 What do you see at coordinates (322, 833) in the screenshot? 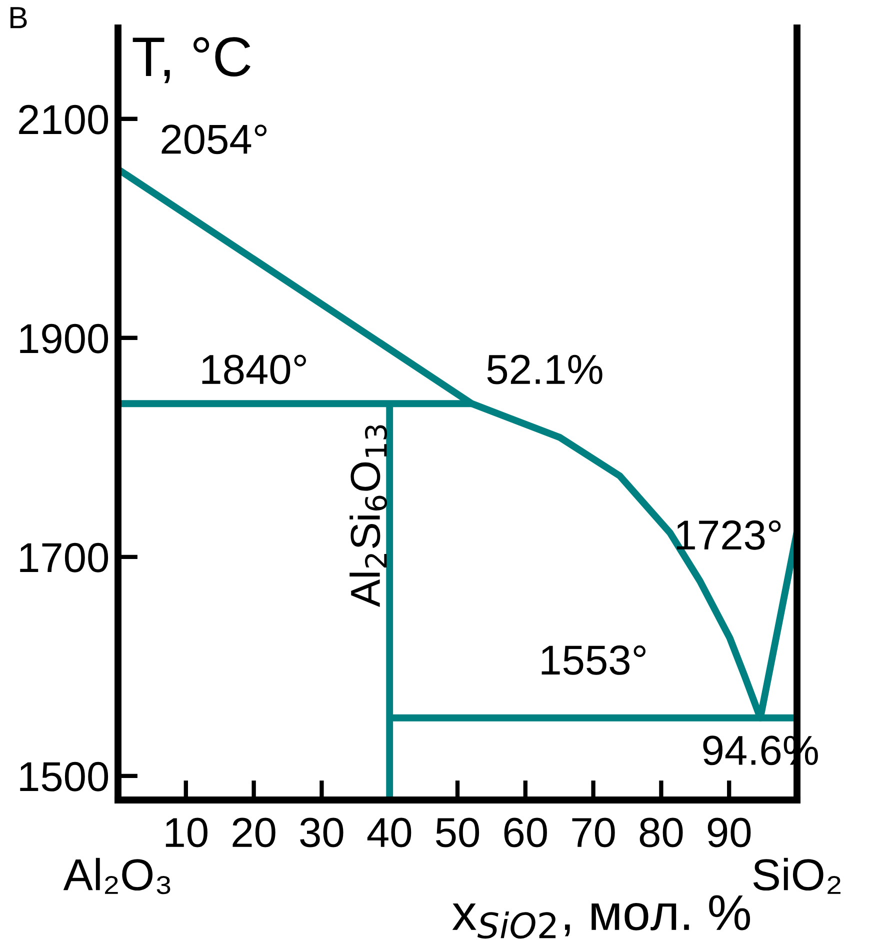
I see `x-tick-label: 30` at bounding box center [322, 833].